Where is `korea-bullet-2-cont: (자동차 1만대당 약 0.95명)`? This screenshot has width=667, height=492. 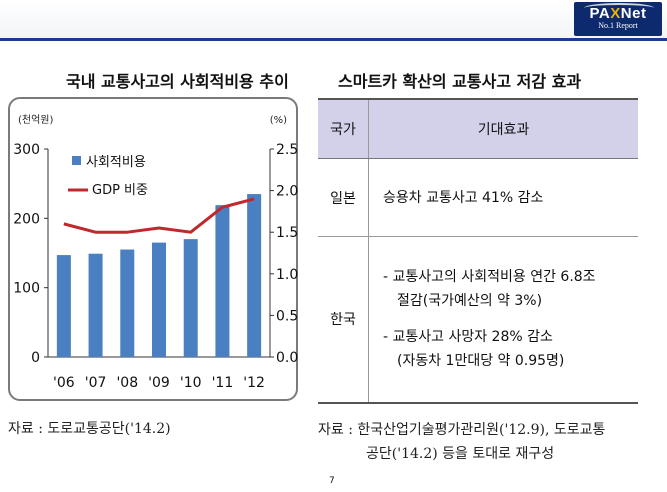
korea-bullet-2-cont: (자동차 1만대당 약 0.95명) is located at coordinates (481, 361).